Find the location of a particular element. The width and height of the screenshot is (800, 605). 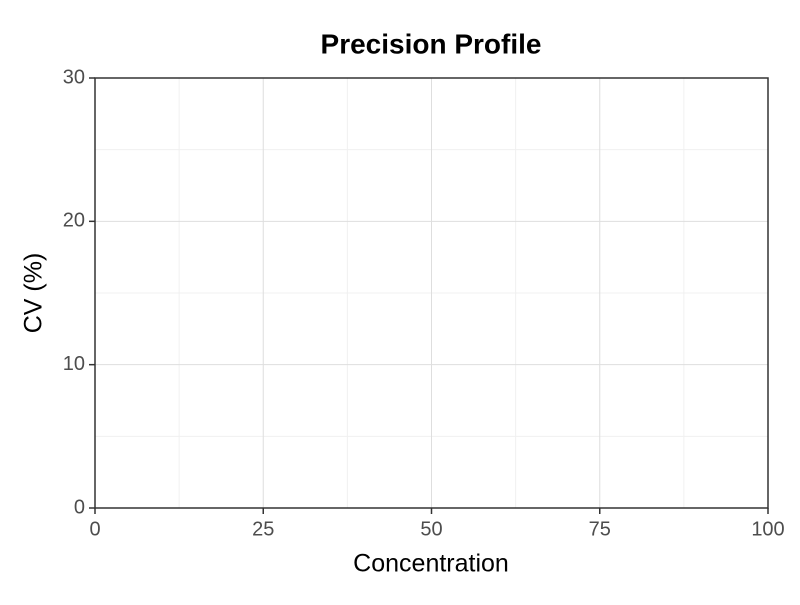

x-tick-label: 75 is located at coordinates (600, 529).